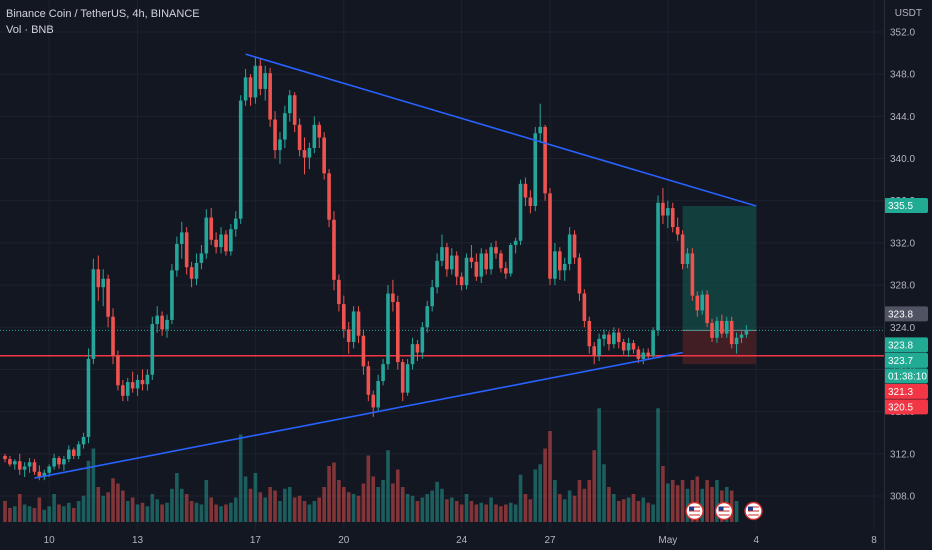 The height and width of the screenshot is (550, 932). I want to click on y-tick-label: 344.0, so click(902, 117).